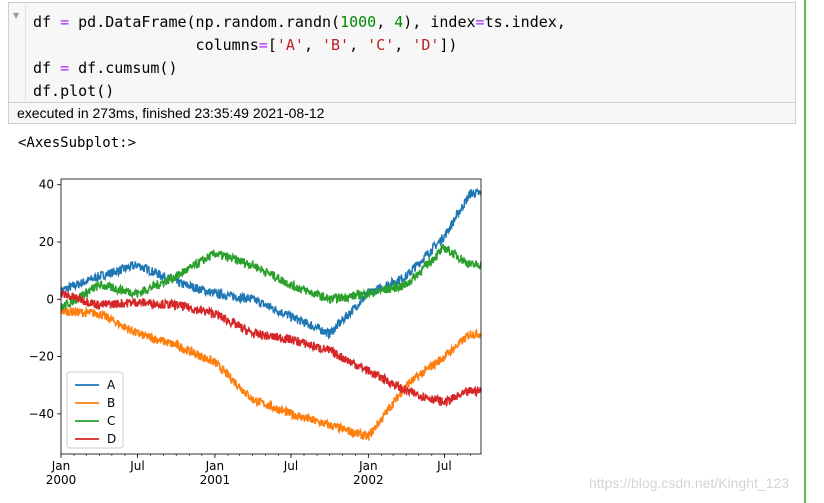 The image size is (824, 503). I want to click on y-tick-label: 20, so click(46, 242).